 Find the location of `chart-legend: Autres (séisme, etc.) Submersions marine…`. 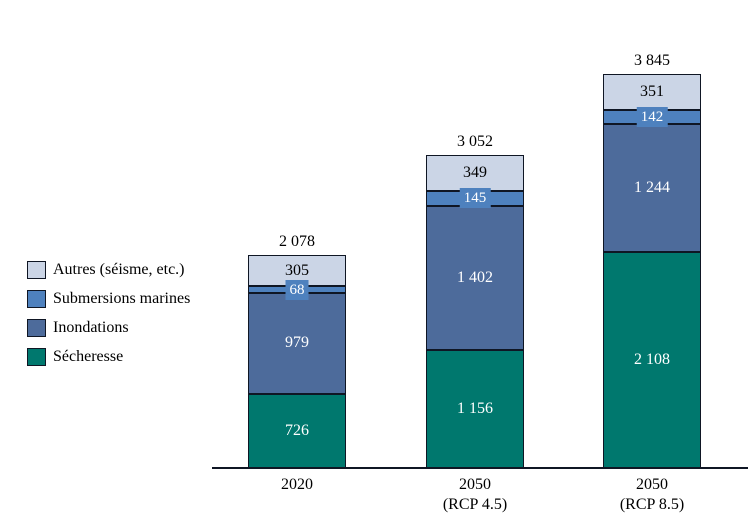

chart-legend: Autres (séisme, etc.) Submersions marine… is located at coordinates (108, 318).